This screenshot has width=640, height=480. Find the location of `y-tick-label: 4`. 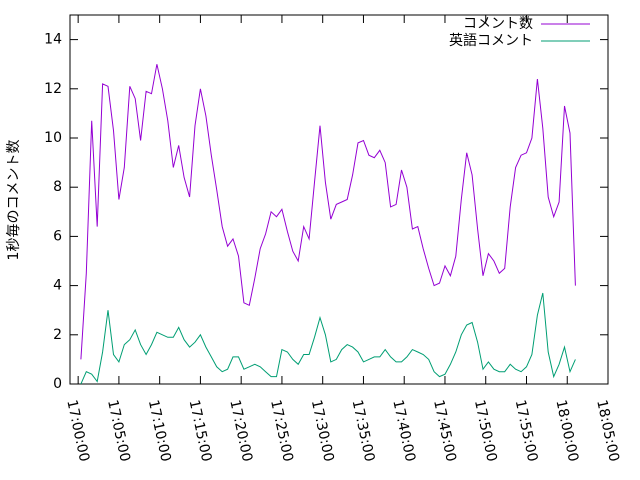

y-tick-label: 4 is located at coordinates (57, 286).